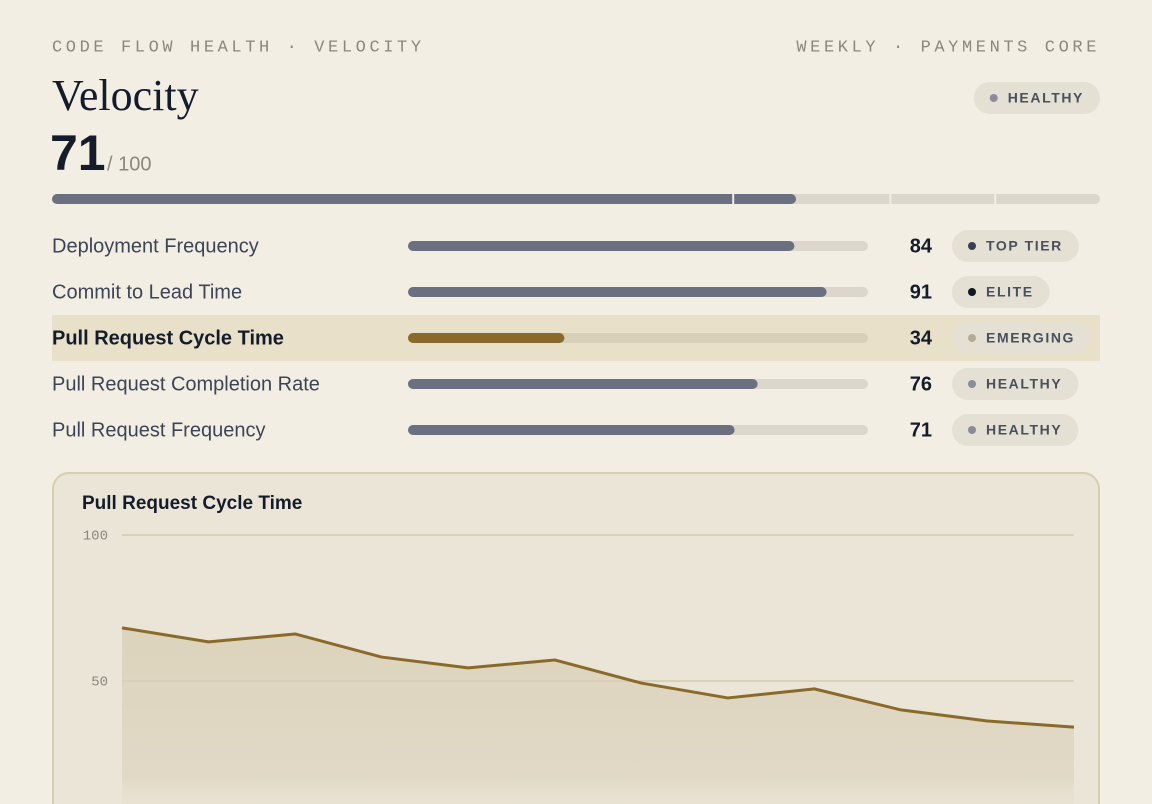 The height and width of the screenshot is (804, 1152). I want to click on eyebrow: CODE FLOW HEALTH · VELOCITY, so click(238, 47).